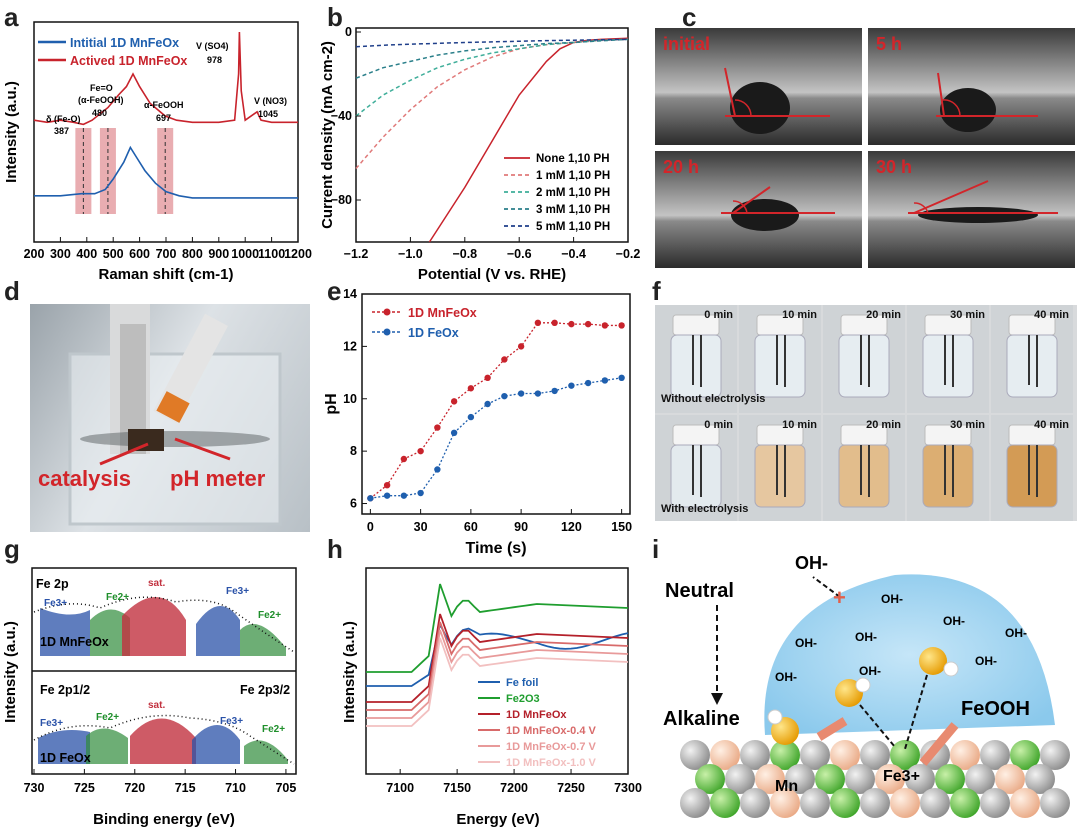 The height and width of the screenshot is (830, 1080). Describe the element at coordinates (335, 17) in the screenshot. I see `panel-label-b: b` at that location.